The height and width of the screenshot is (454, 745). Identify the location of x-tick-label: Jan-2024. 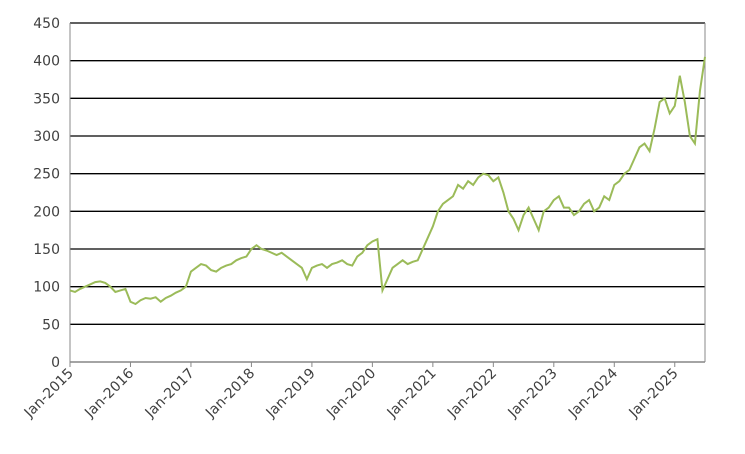
(593, 393).